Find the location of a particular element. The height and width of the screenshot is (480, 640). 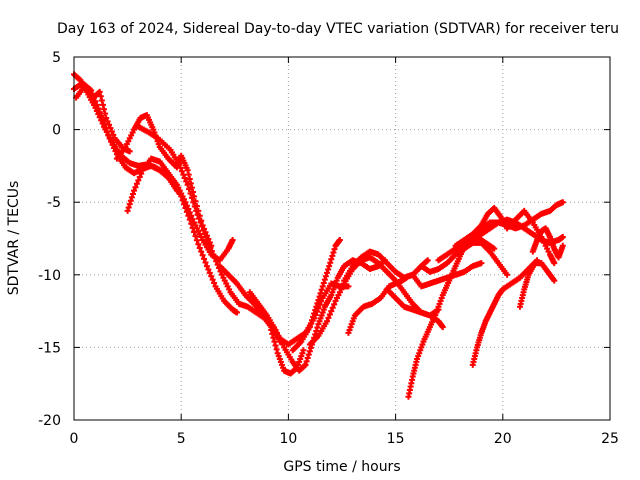

x-tick-label: 25 is located at coordinates (610, 439).